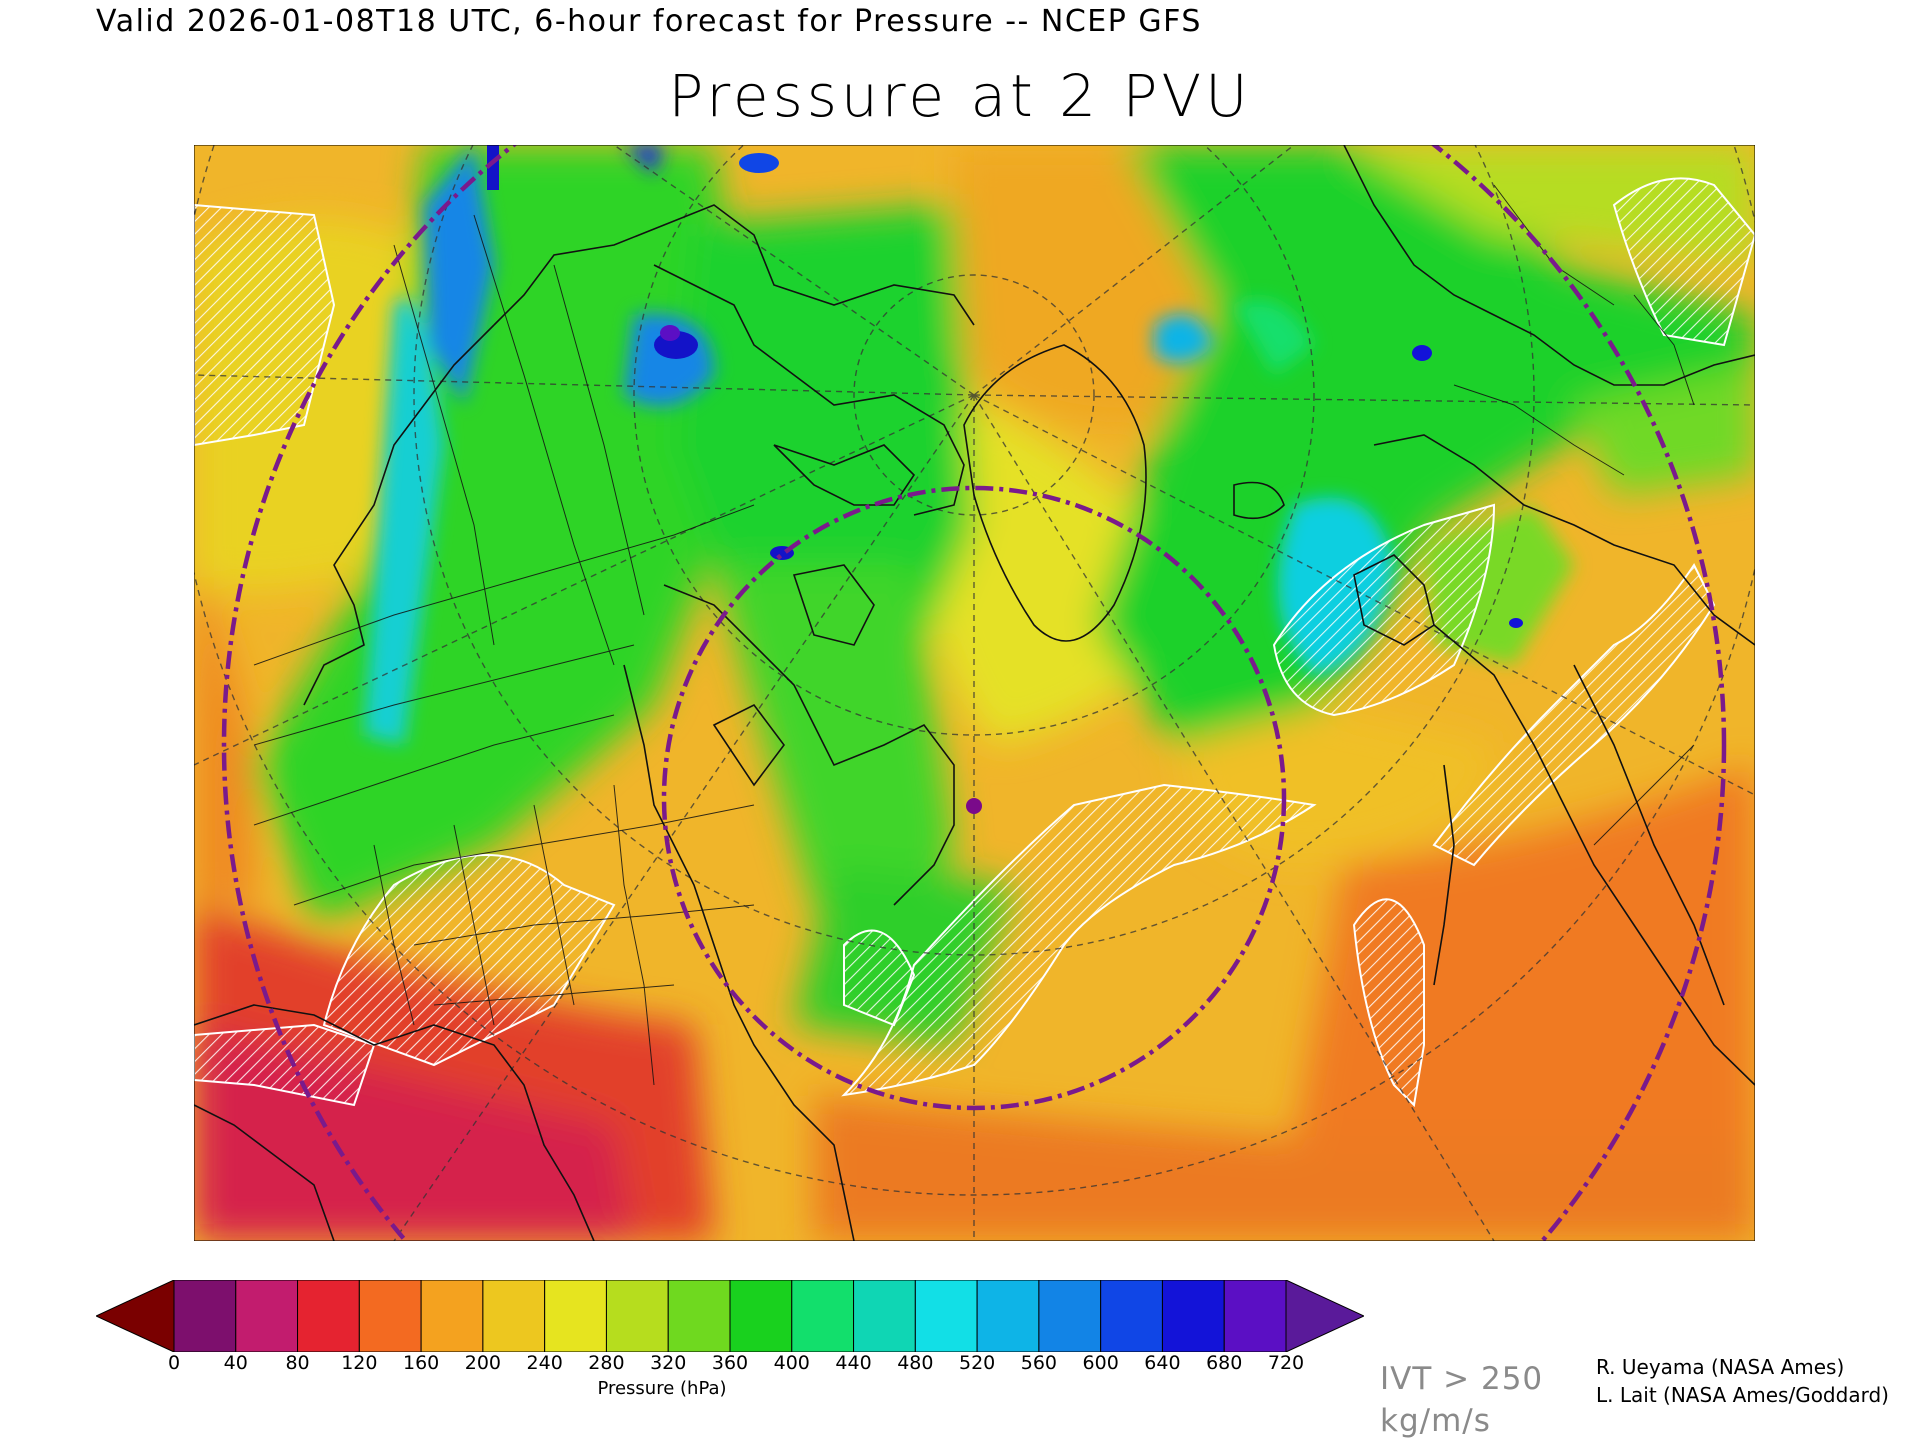 This screenshot has height=1442, width=1920. I want to click on colorbar-tick-label: 400, so click(791, 1363).